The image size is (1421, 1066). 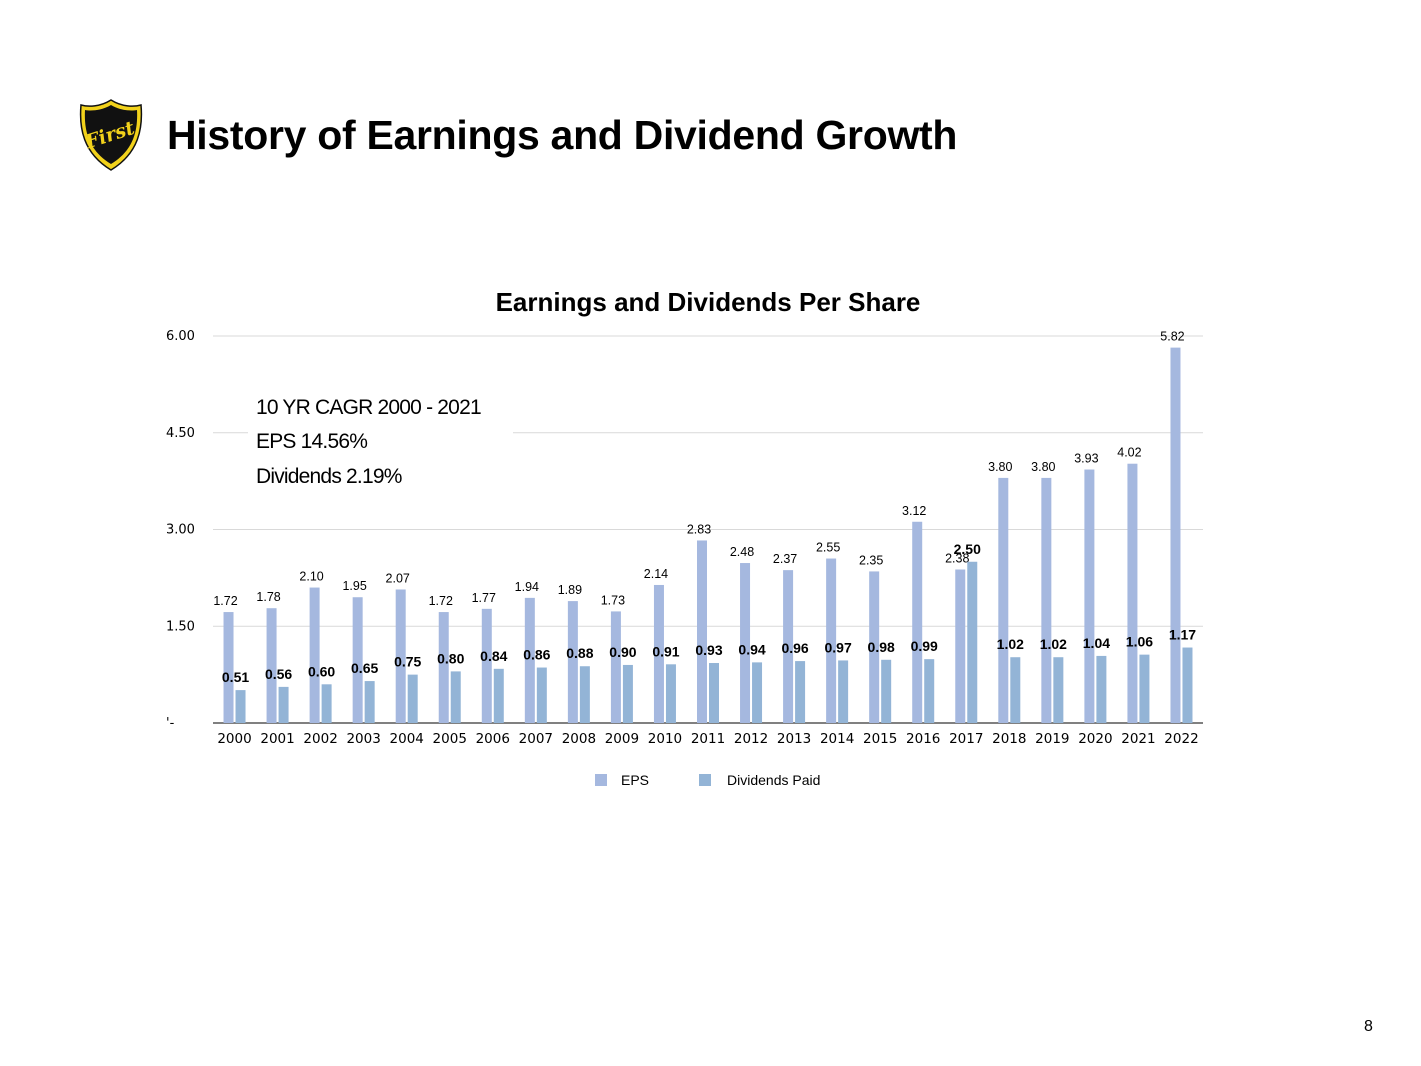 I want to click on y-tick-label-1: 1.50, so click(x=180, y=626).